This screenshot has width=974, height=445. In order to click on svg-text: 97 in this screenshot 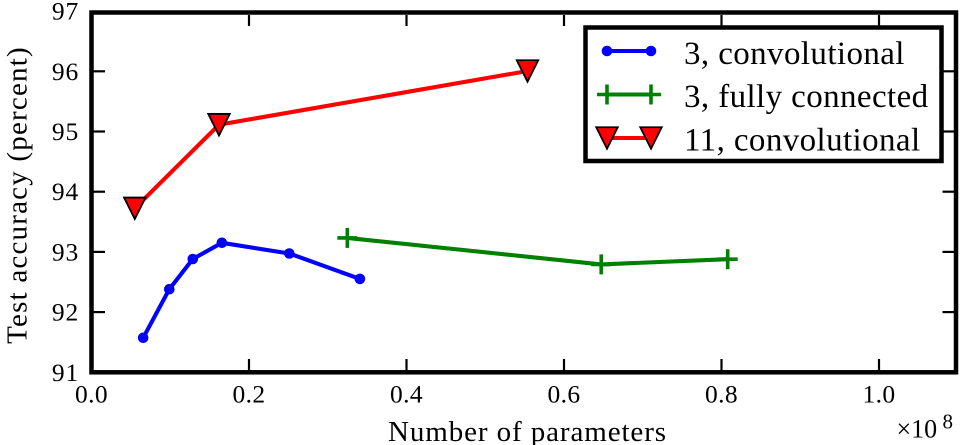, I will do `click(65, 13)`.